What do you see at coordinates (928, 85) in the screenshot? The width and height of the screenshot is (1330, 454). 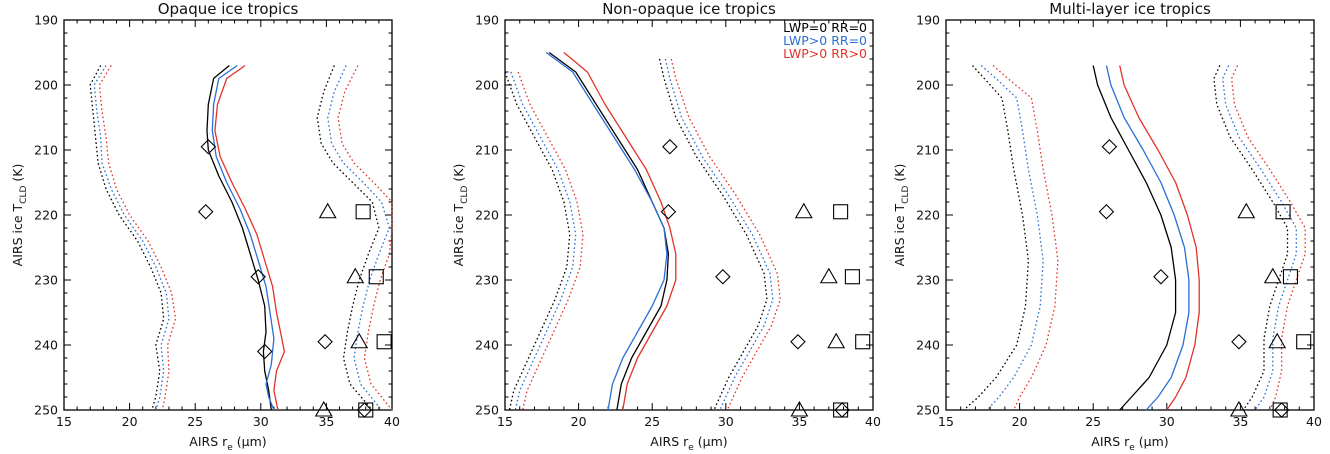 I see `panel-3-ytick-label: 200` at bounding box center [928, 85].